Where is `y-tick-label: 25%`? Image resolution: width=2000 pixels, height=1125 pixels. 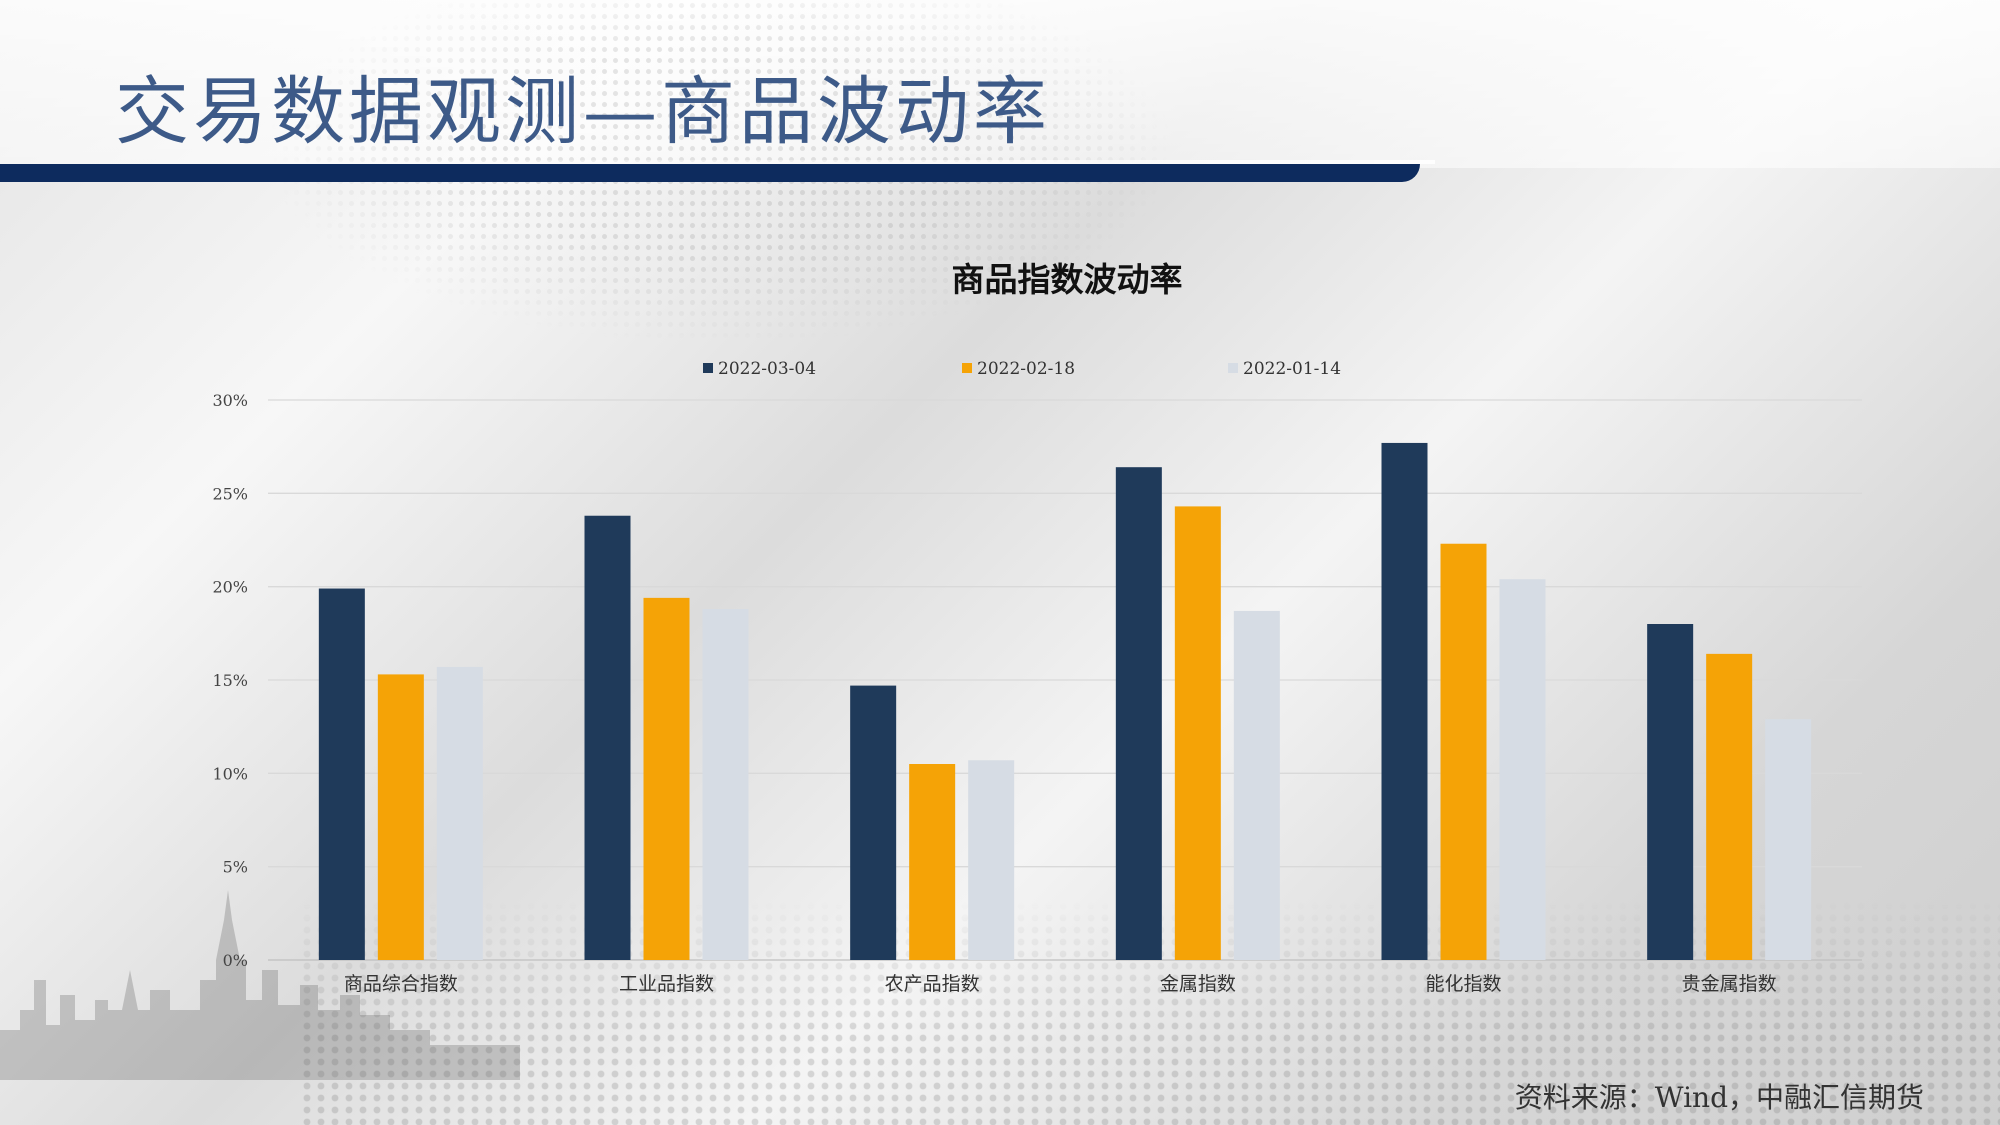
y-tick-label: 25% is located at coordinates (230, 493).